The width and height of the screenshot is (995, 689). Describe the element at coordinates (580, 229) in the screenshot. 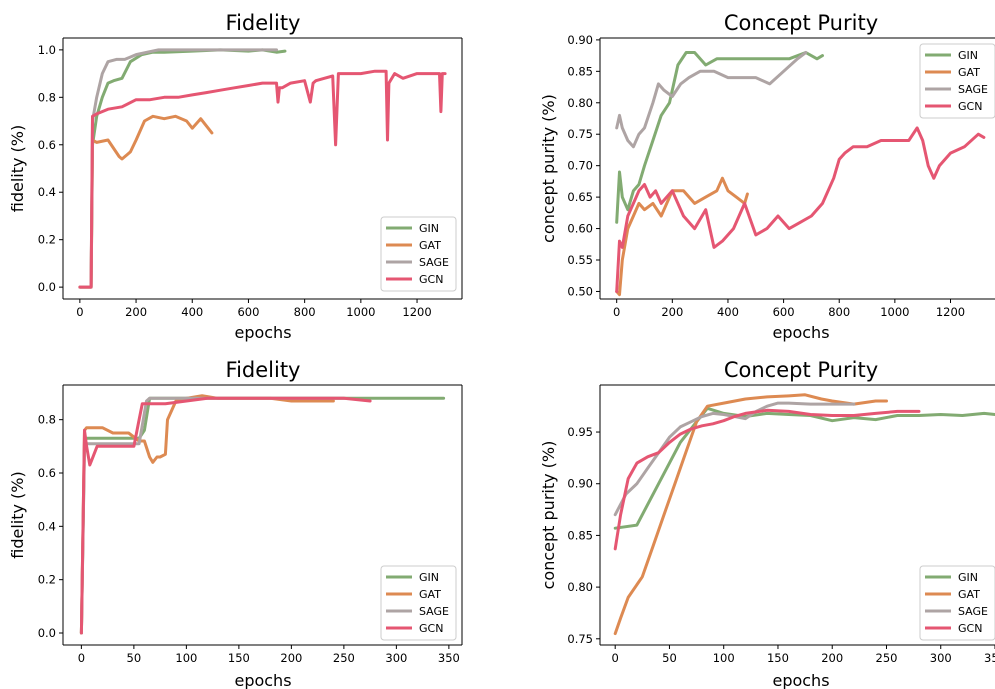

I see `y-tick-label: 0.60` at that location.